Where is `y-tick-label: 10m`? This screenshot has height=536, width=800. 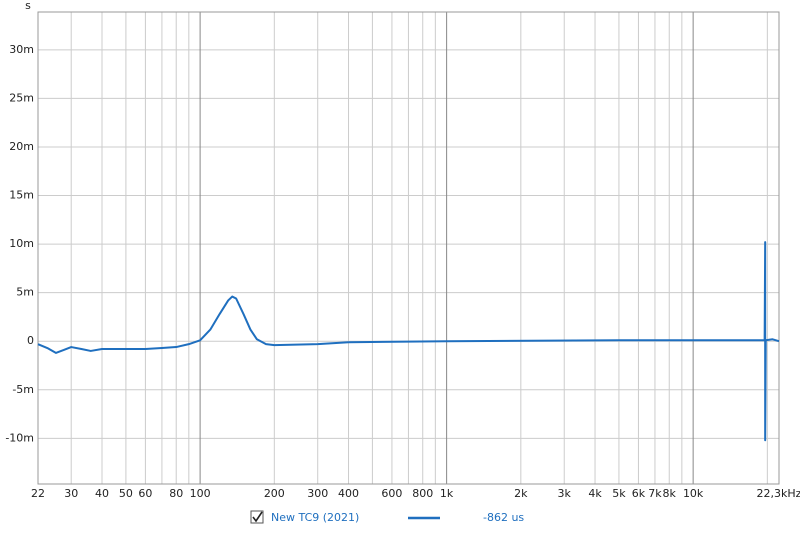 y-tick-label: 10m is located at coordinates (21, 243).